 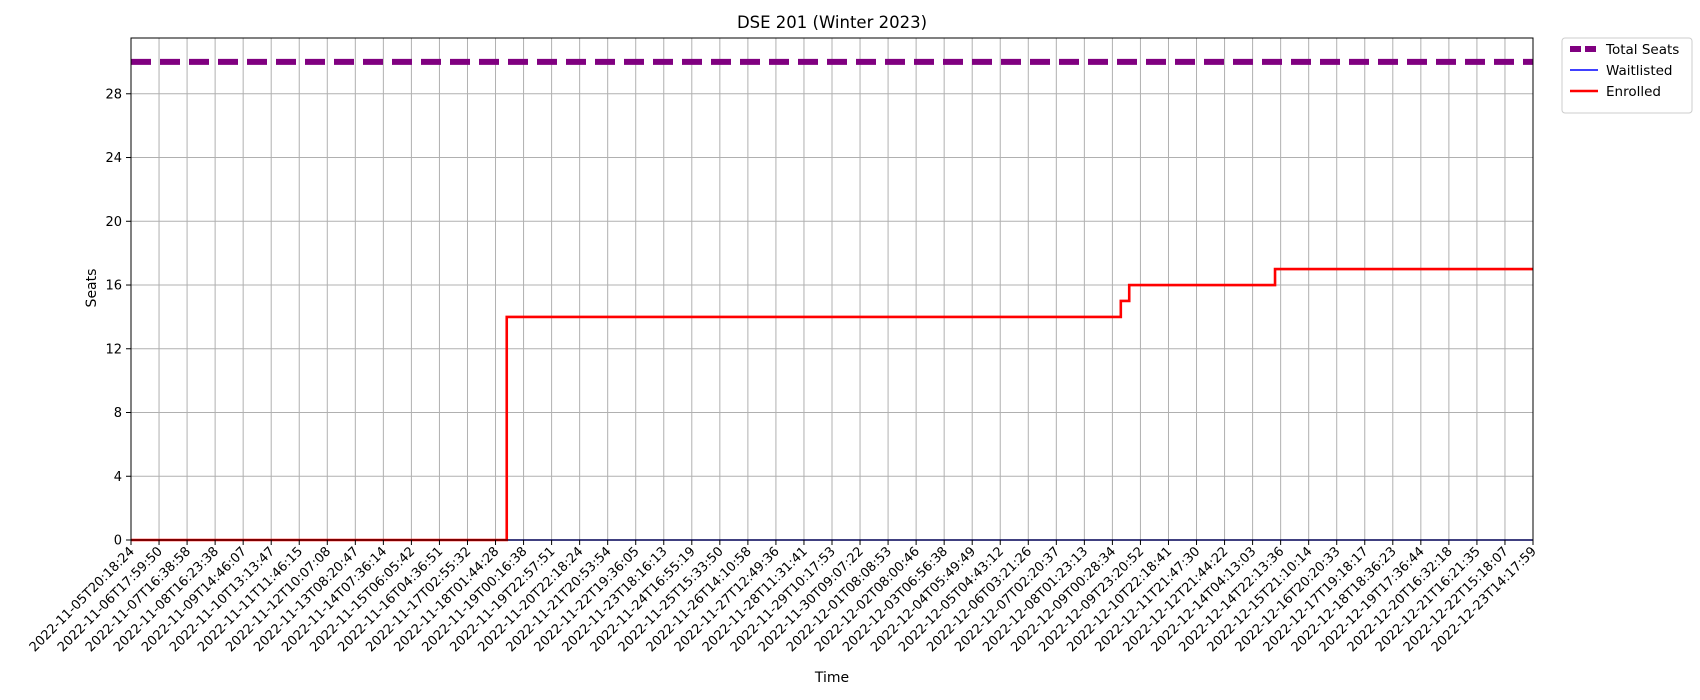 I want to click on y-tick-label: 16, so click(x=113, y=286).